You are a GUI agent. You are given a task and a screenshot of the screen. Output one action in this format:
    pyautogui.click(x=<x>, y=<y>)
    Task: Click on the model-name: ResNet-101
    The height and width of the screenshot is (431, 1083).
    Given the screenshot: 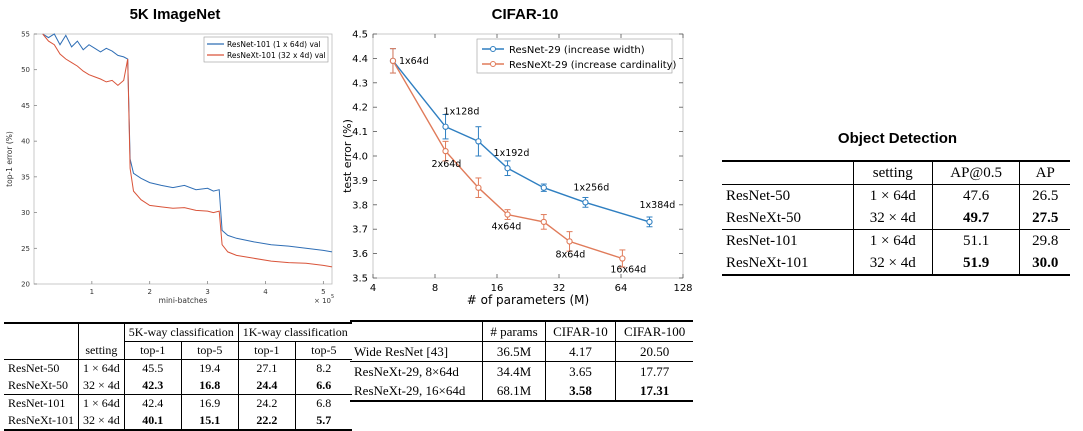 What is the action you would take?
    pyautogui.click(x=762, y=240)
    